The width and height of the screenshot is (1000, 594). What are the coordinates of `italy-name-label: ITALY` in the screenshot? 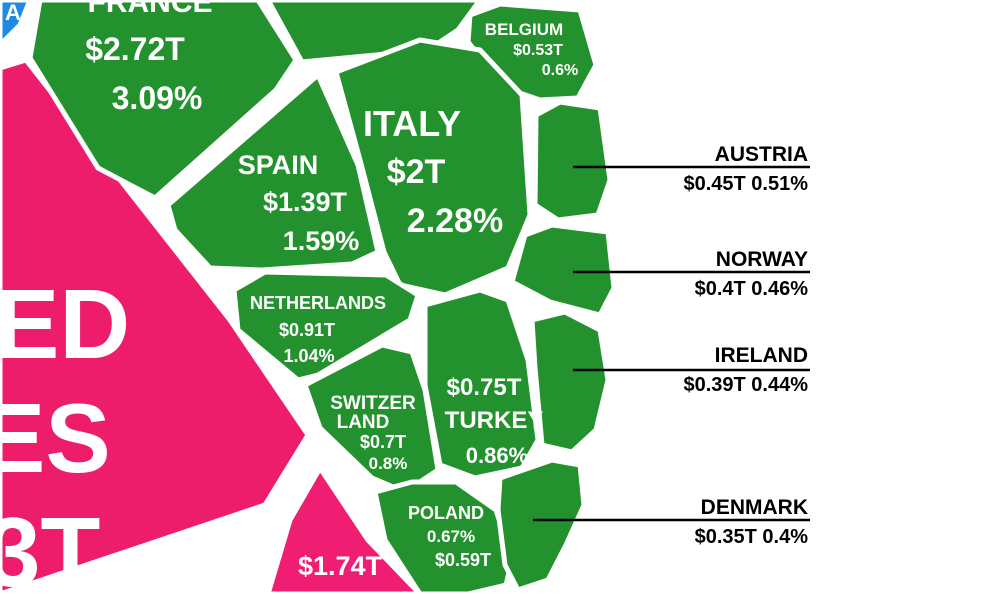 It's located at (412, 123).